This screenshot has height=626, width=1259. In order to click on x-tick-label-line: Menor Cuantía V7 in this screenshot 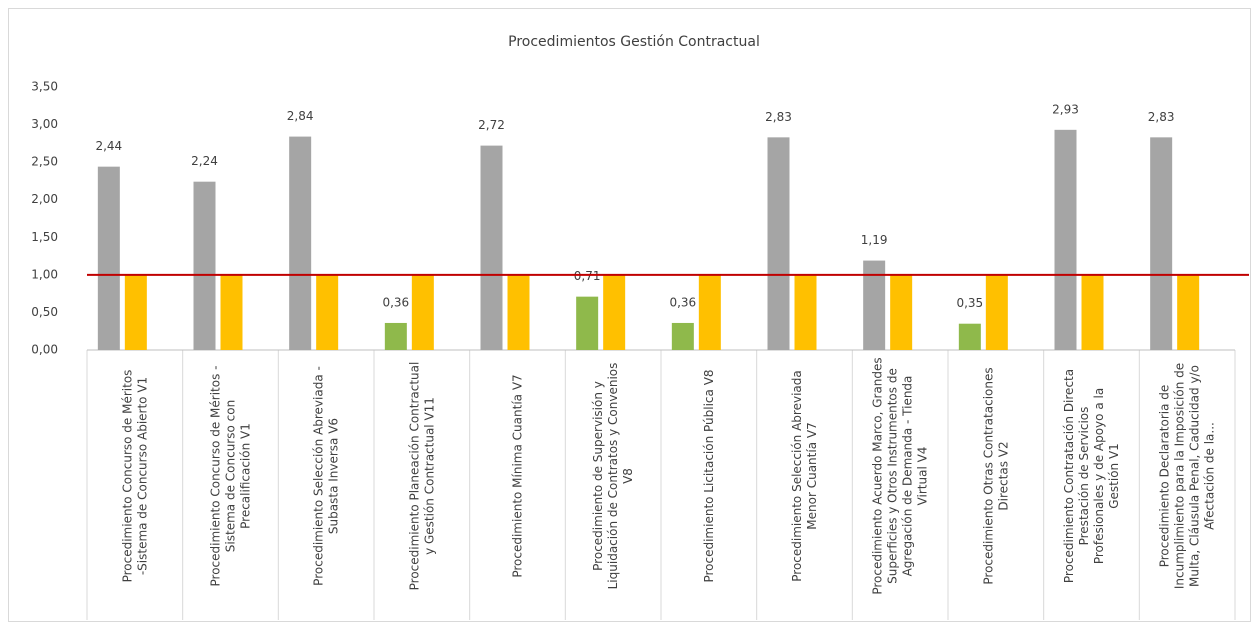, I will do `click(812, 475)`.